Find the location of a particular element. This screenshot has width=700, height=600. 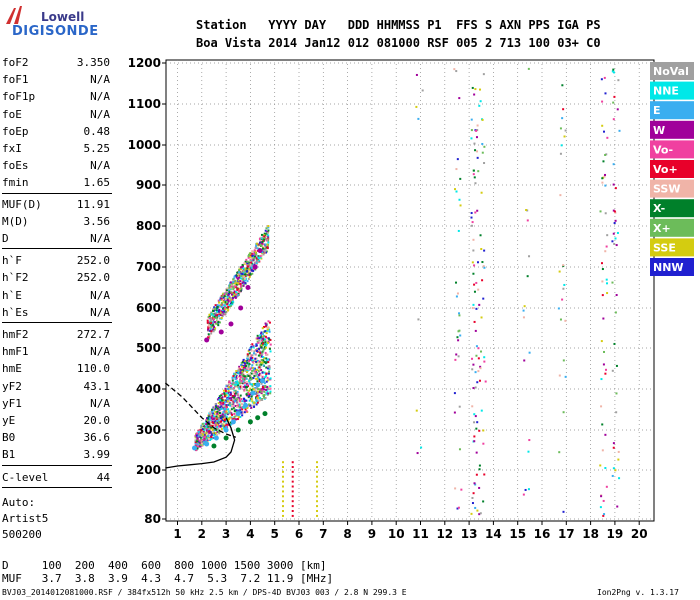

series-point is located at coordinates (250, 422).